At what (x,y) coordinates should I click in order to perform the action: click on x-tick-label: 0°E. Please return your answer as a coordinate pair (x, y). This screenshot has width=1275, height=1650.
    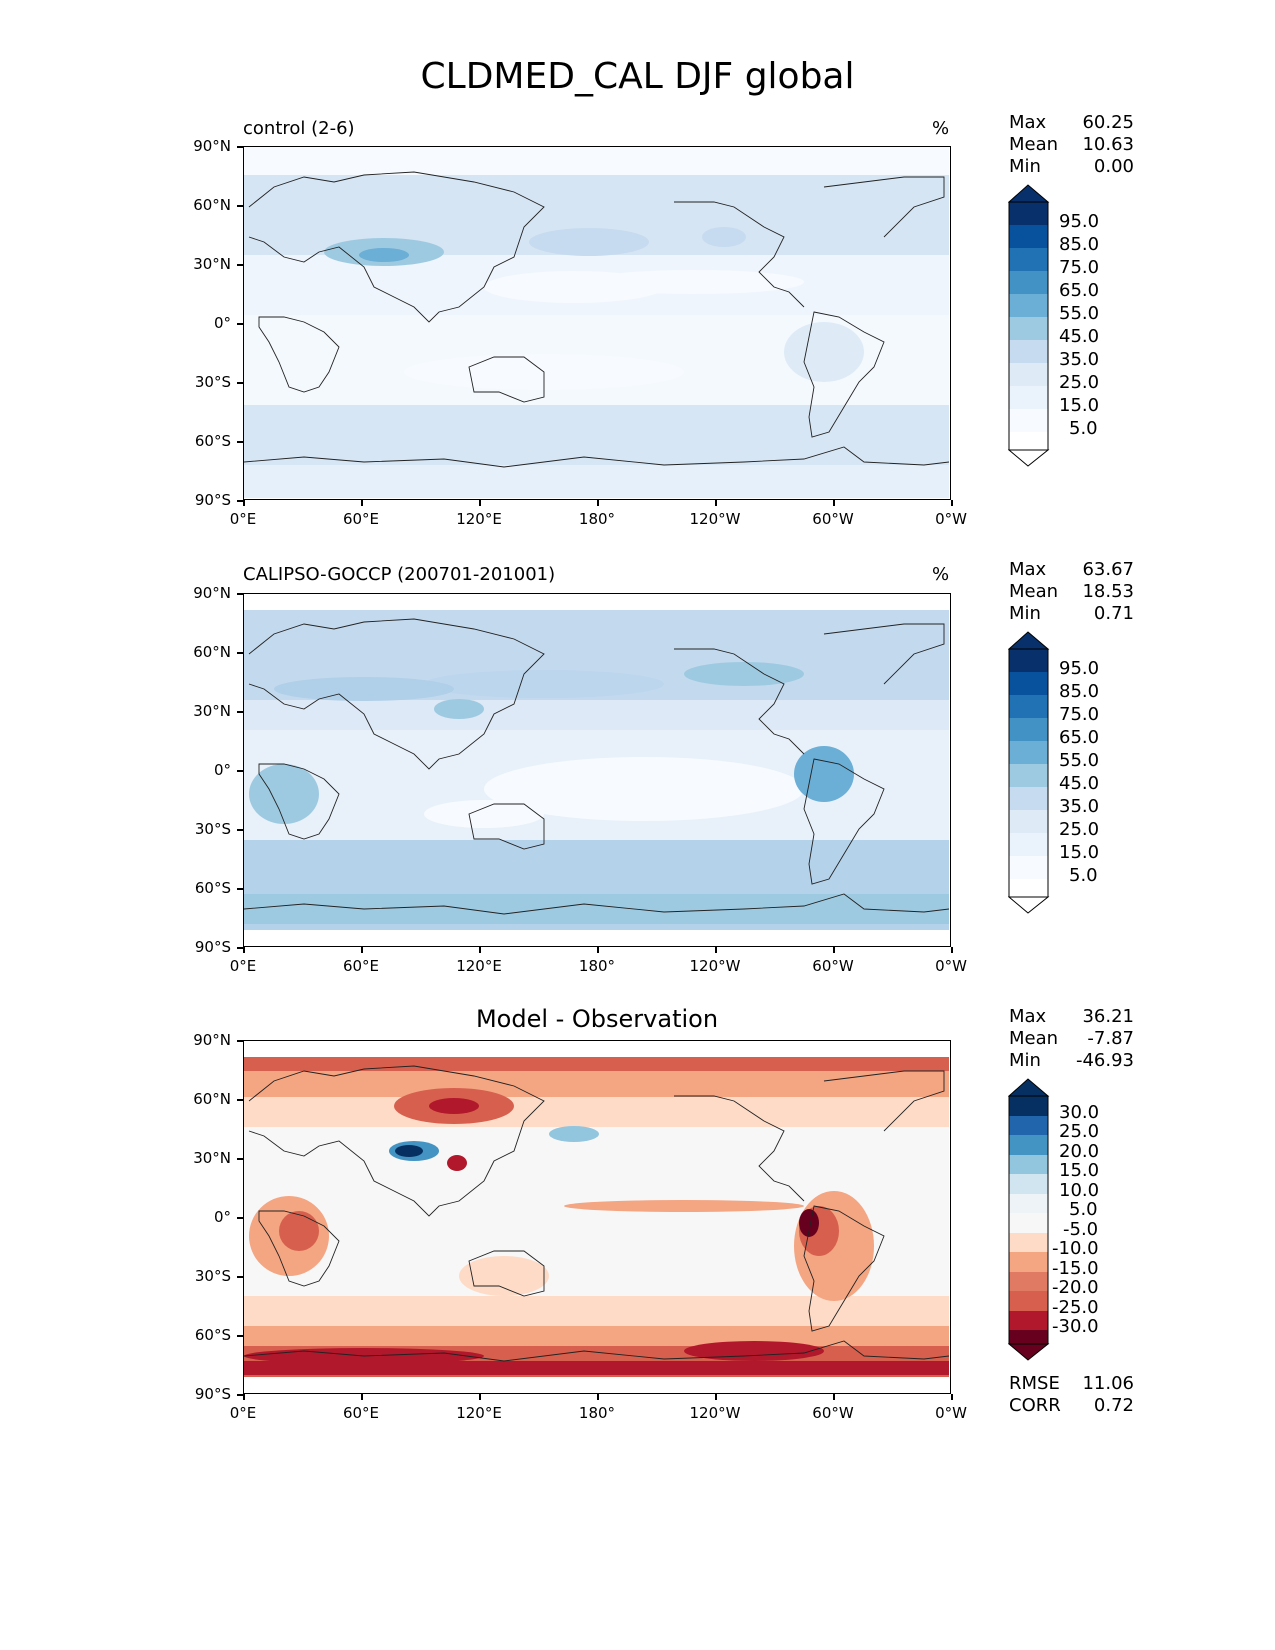
    Looking at the image, I should click on (243, 966).